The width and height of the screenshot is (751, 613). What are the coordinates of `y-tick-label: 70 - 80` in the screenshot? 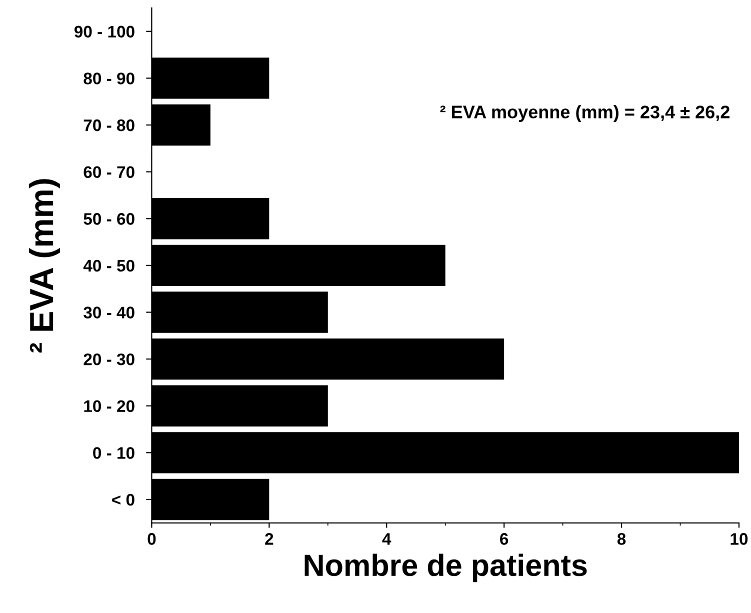 It's located at (109, 125).